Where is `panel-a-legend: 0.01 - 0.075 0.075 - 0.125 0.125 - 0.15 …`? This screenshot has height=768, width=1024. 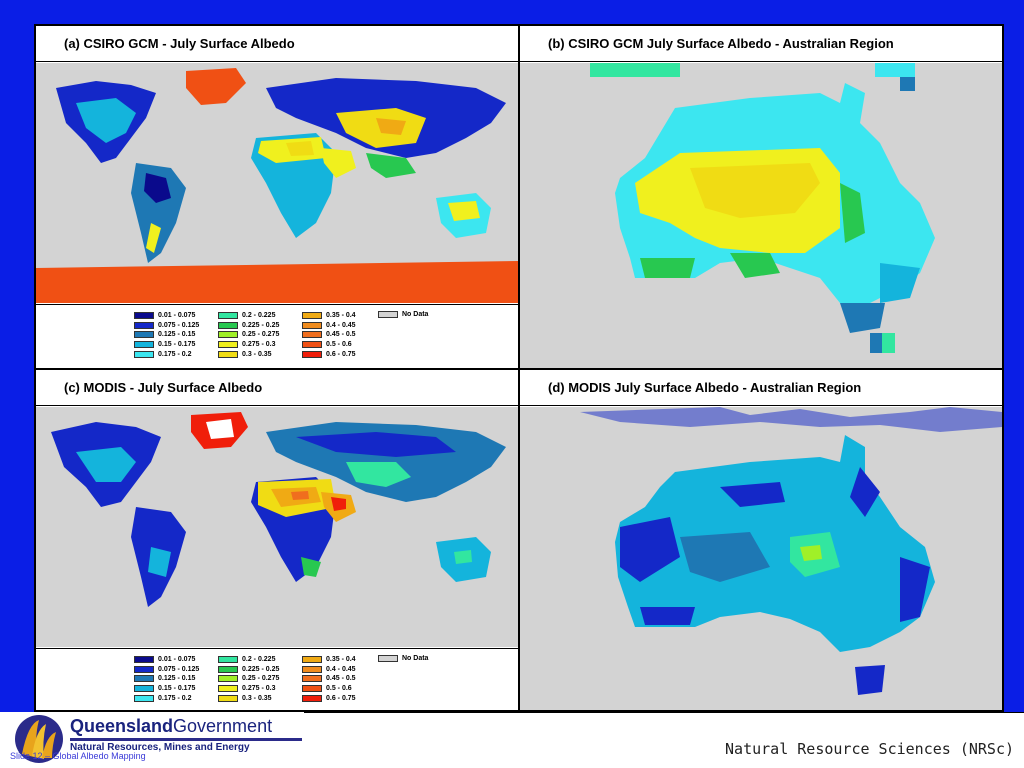 panel-a-legend: 0.01 - 0.075 0.075 - 0.125 0.125 - 0.15 … is located at coordinates (277, 336).